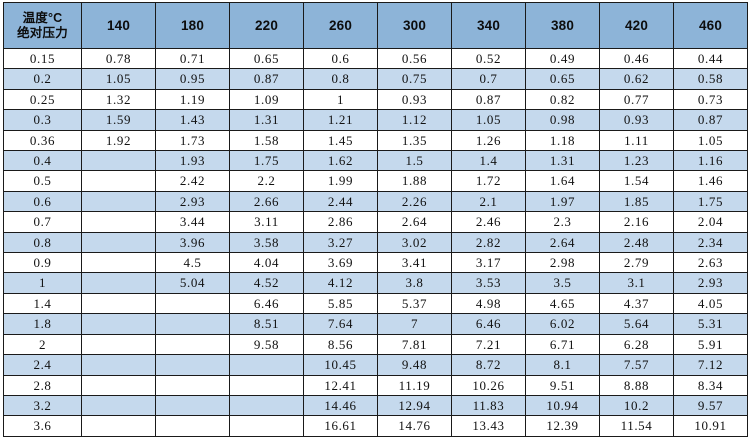 The width and height of the screenshot is (750, 437). Describe the element at coordinates (340, 303) in the screenshot. I see `data-cell: 5.85` at that location.